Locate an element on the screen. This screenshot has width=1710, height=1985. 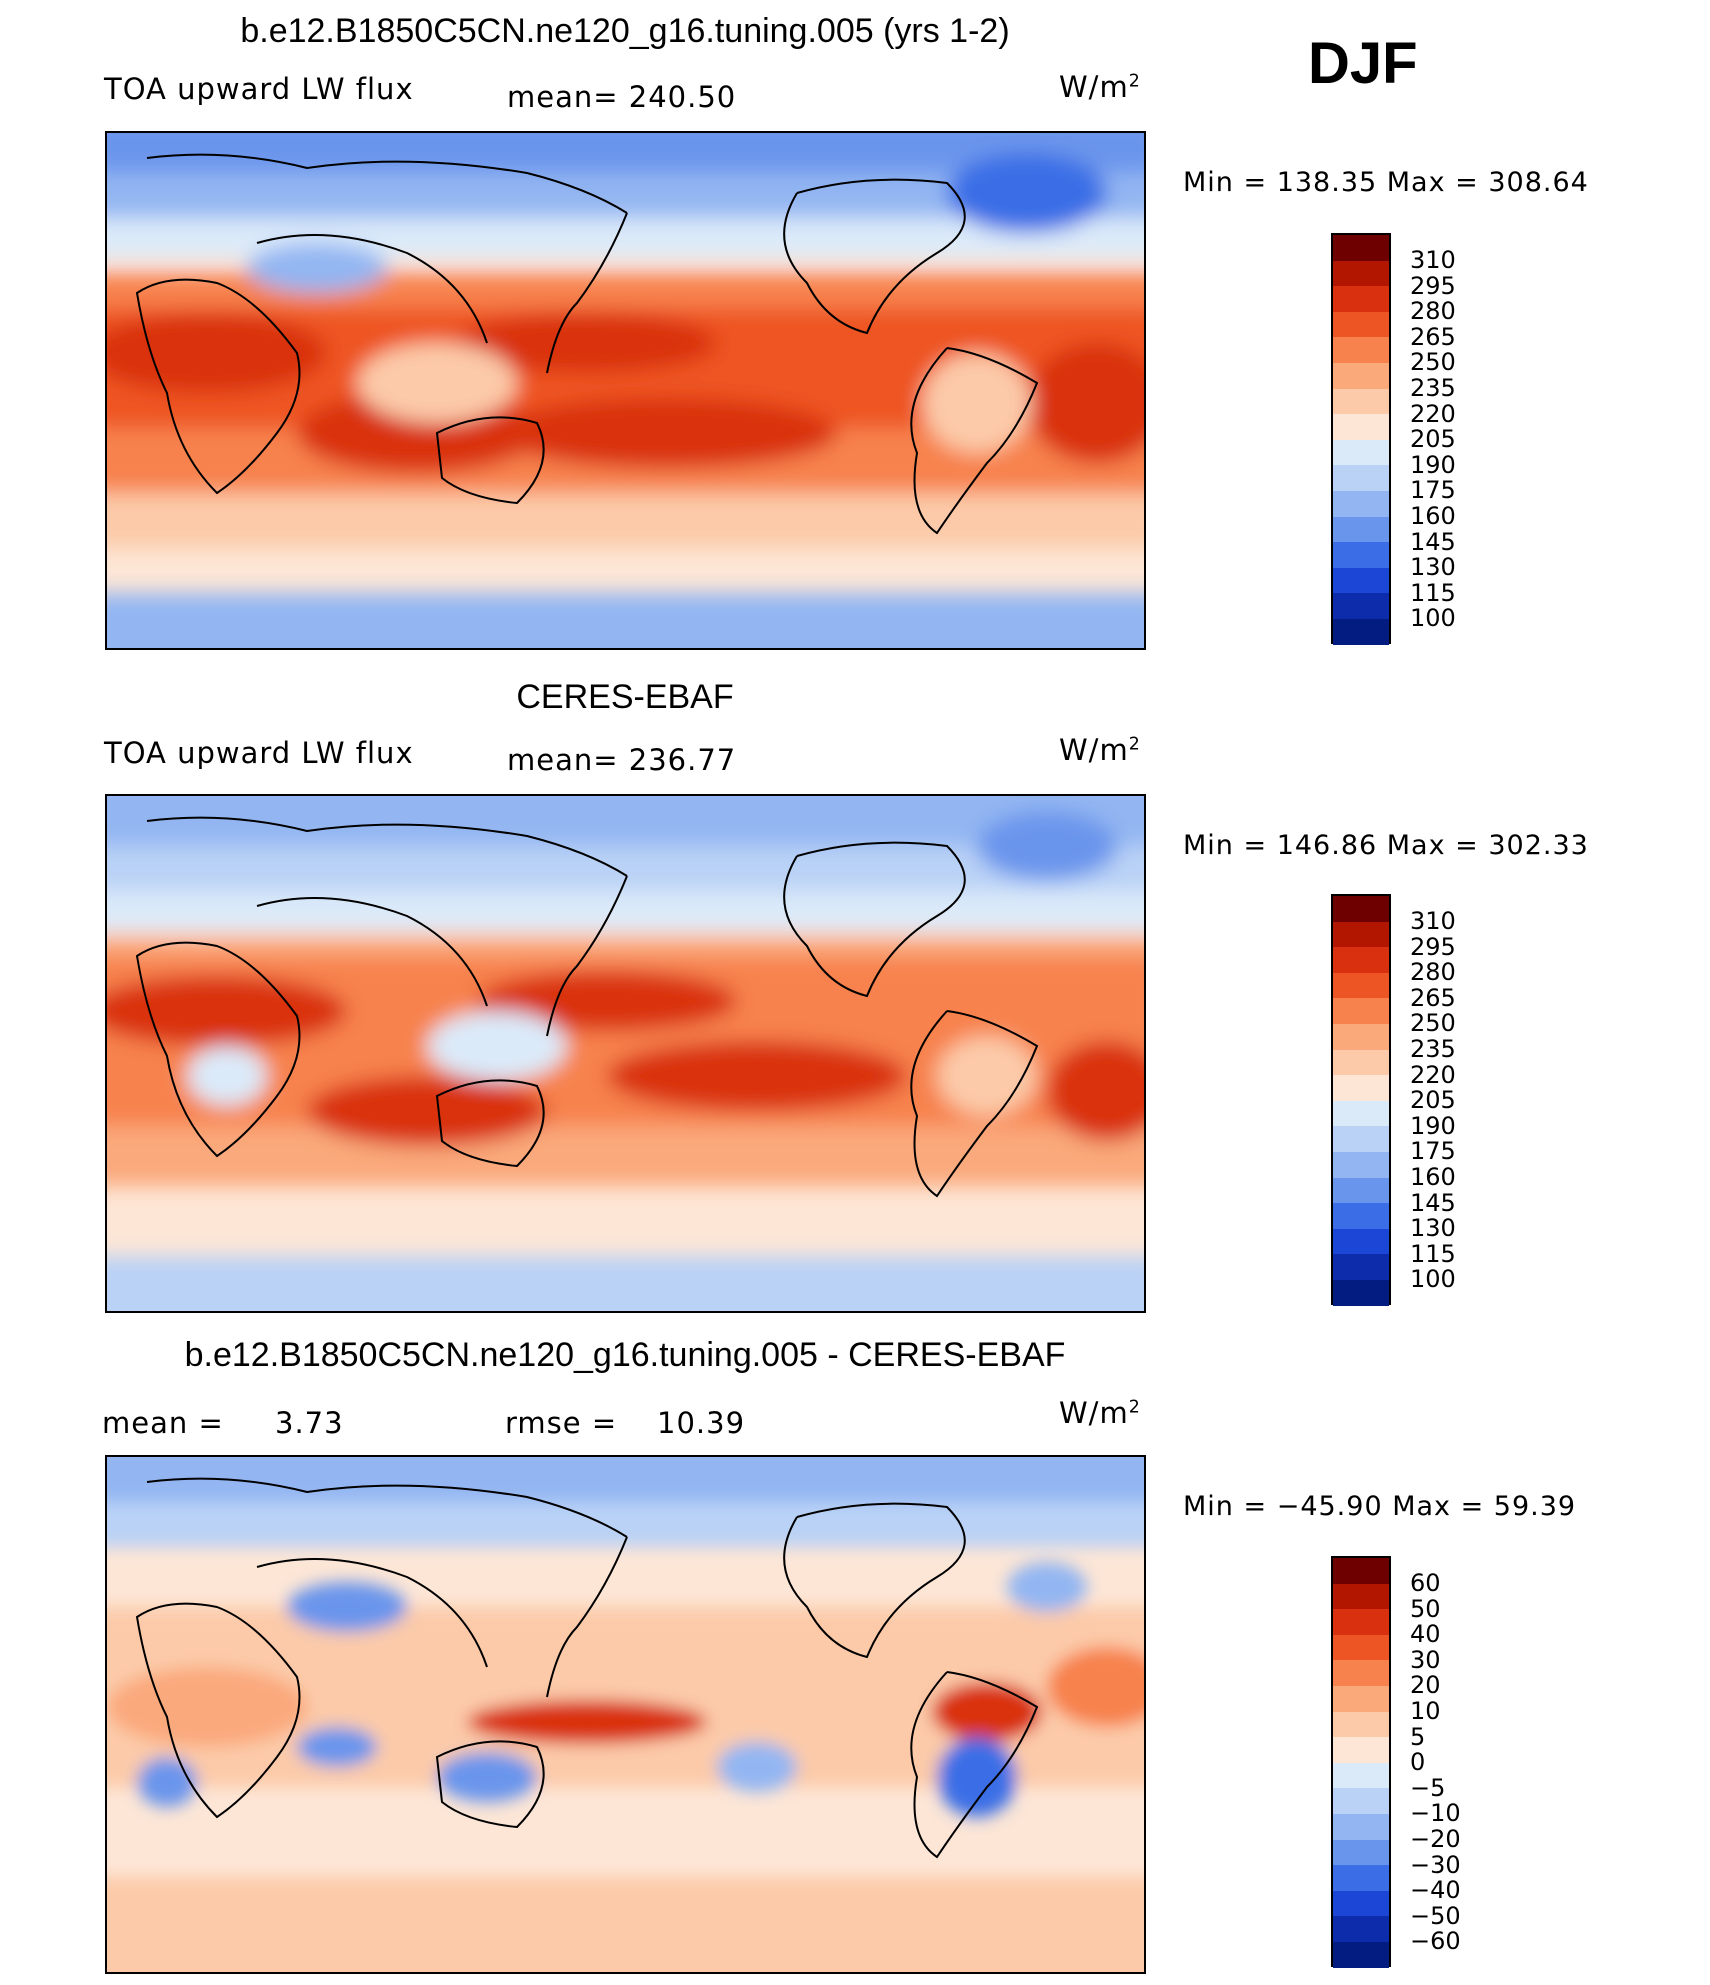
panel3-minmax: Min = −45.90 Max = 59.39 is located at coordinates (1380, 1506).